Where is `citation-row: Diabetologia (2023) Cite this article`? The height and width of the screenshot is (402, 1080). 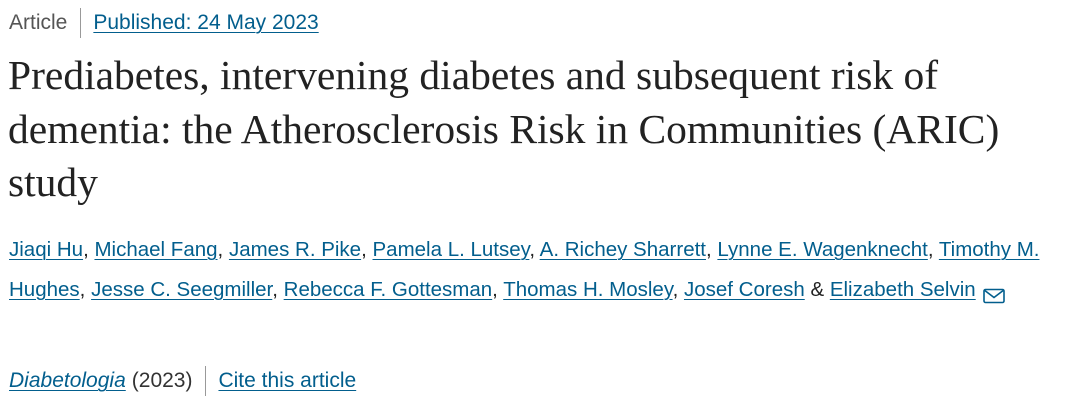 citation-row: Diabetologia (2023) Cite this article is located at coordinates (182, 381).